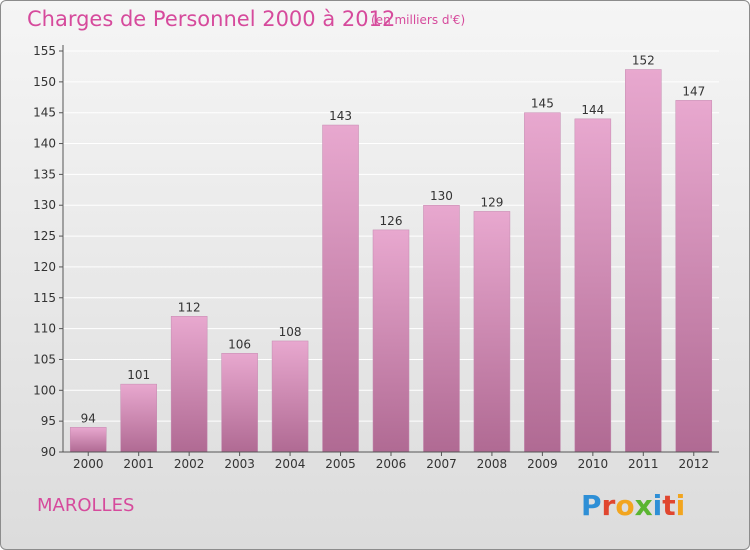 Image resolution: width=750 pixels, height=550 pixels. What do you see at coordinates (340, 116) in the screenshot?
I see `bar-value-label: 143` at bounding box center [340, 116].